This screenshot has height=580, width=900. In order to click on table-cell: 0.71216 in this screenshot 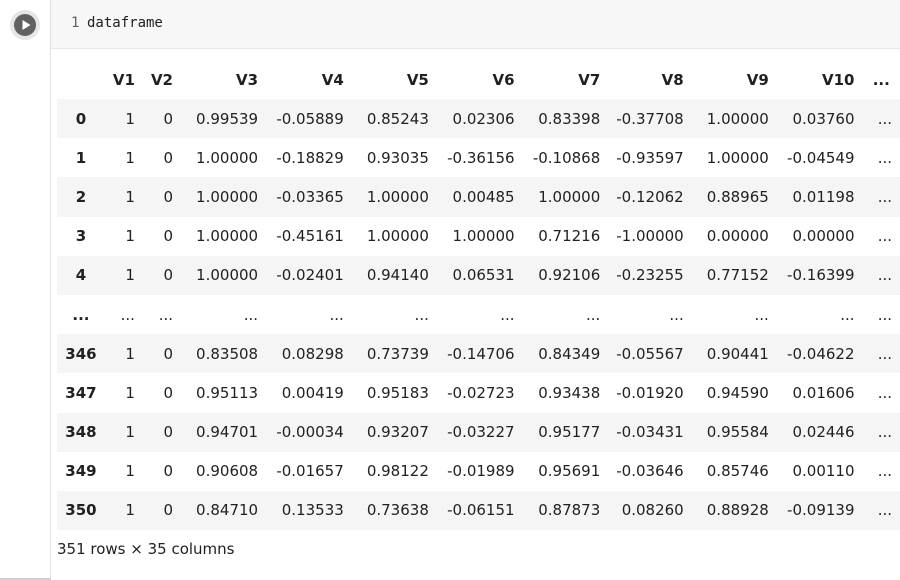, I will do `click(569, 236)`.